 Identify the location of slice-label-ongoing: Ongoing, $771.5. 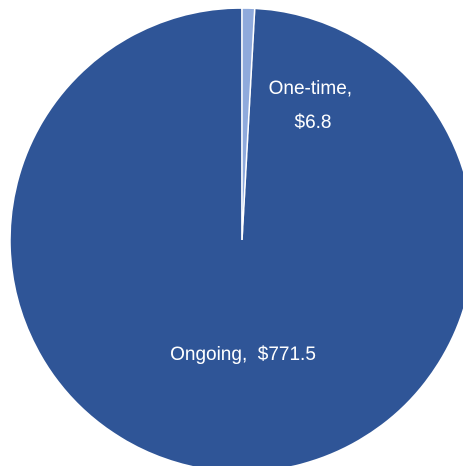
(243, 354).